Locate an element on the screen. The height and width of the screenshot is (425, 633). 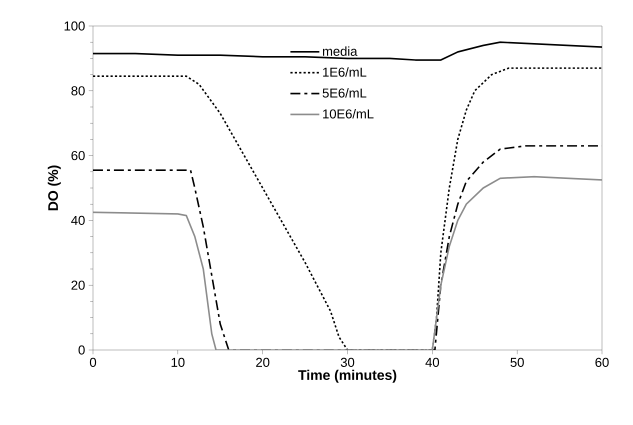
legend-label: 10E6/mL is located at coordinates (348, 113).